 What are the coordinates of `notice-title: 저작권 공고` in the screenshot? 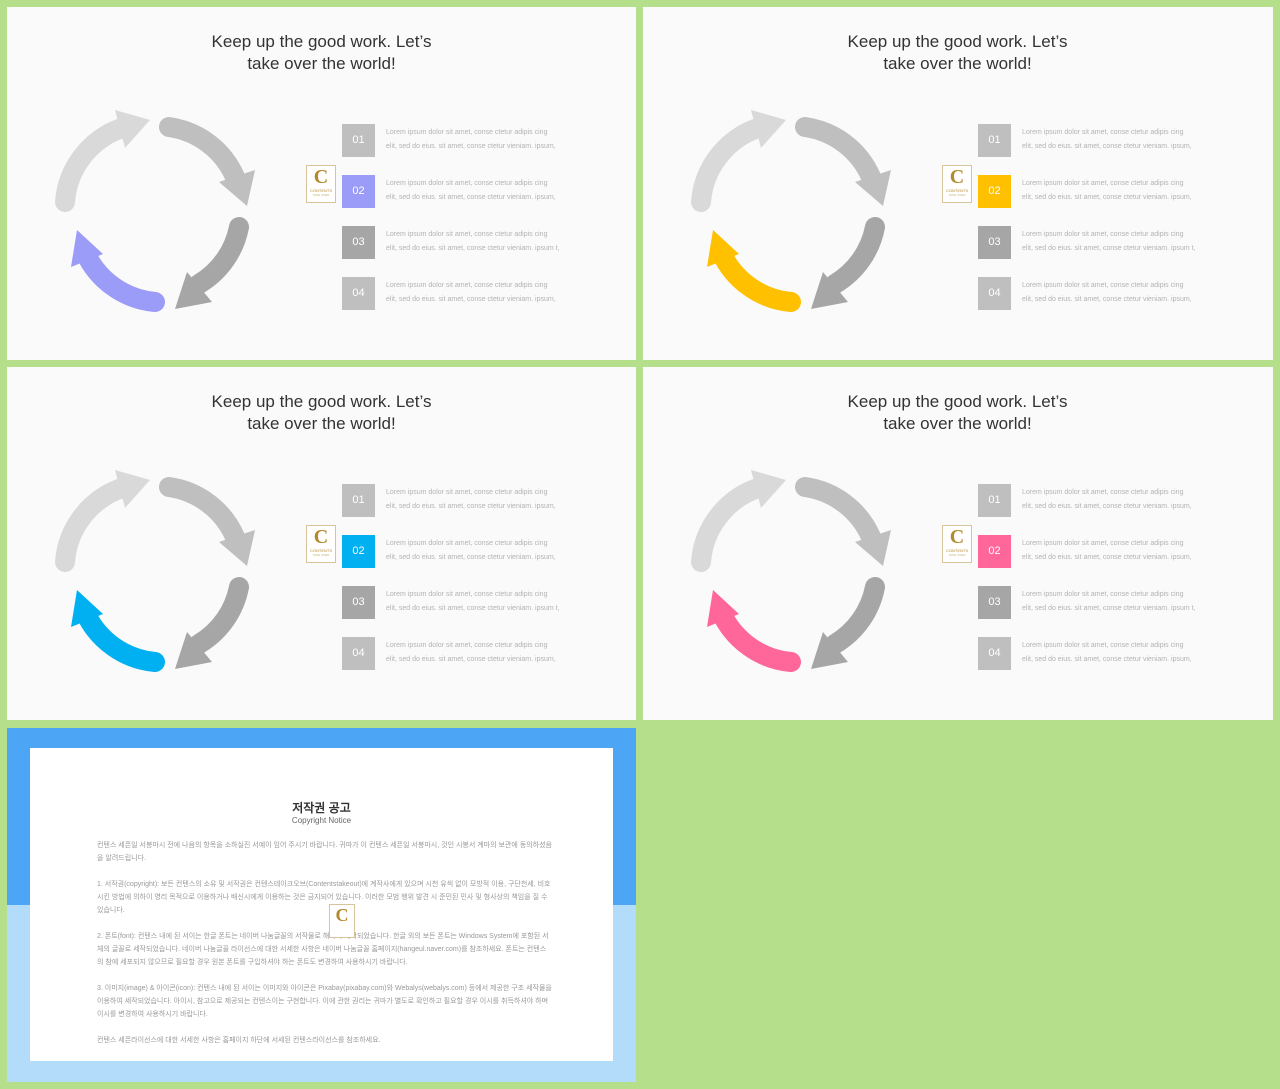 It's located at (321, 808).